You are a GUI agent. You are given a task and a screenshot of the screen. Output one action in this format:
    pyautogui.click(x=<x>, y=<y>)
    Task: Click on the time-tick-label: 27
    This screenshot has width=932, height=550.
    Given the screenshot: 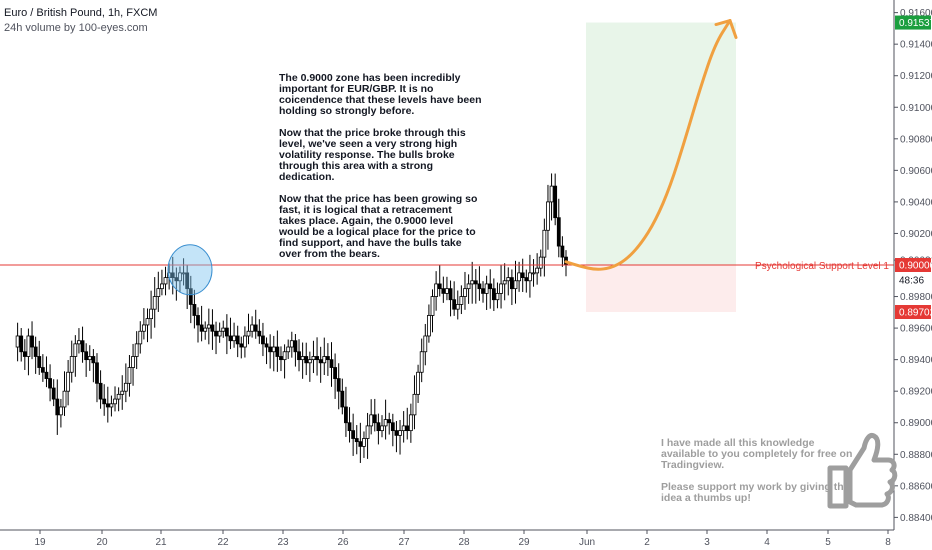 What is the action you would take?
    pyautogui.click(x=404, y=542)
    